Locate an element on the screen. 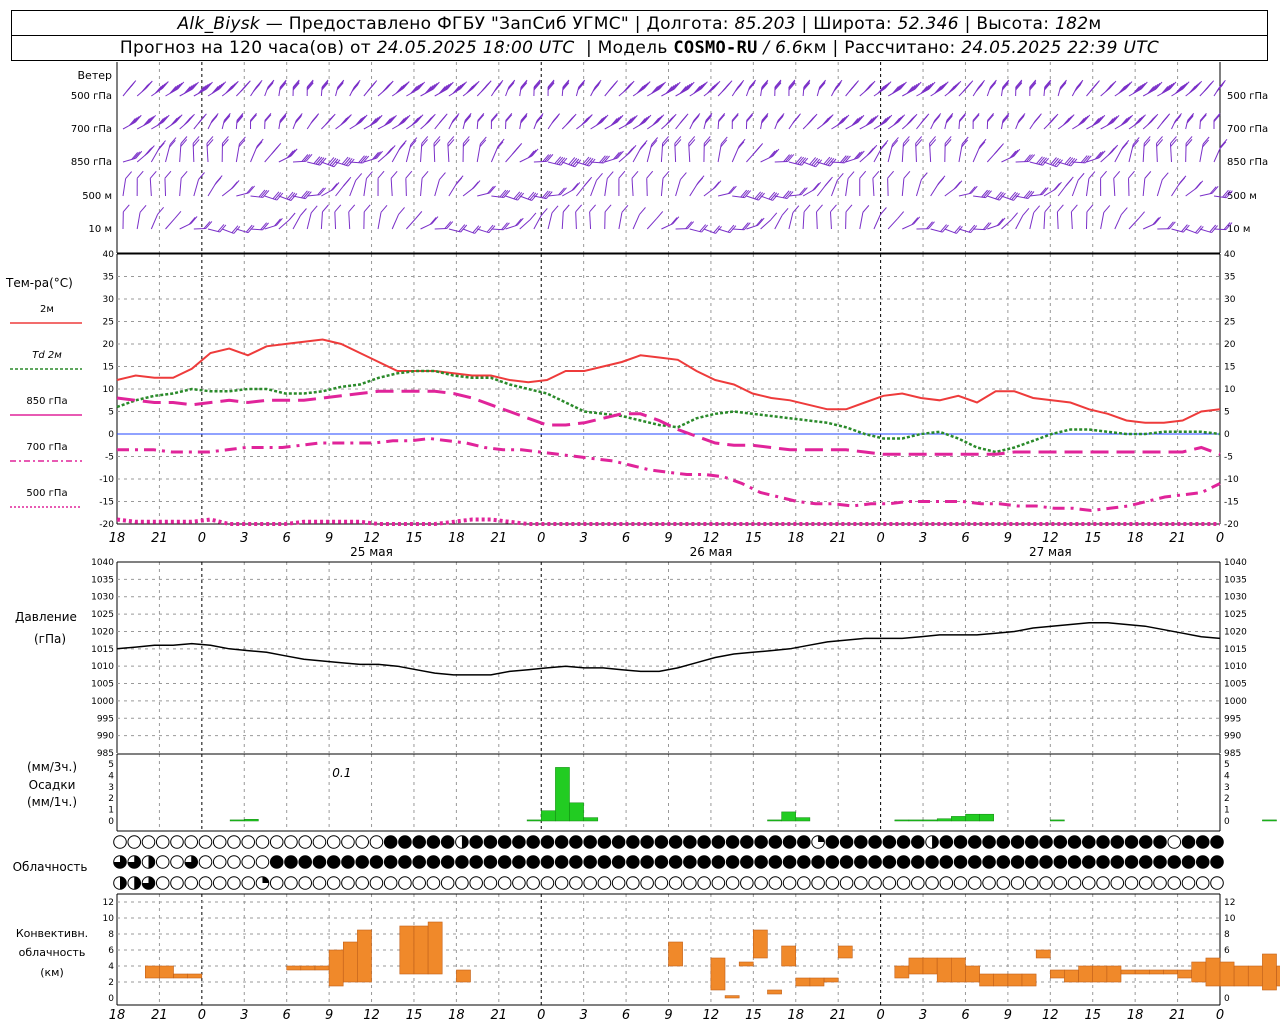 This screenshot has width=1280, height=1024. conv-ytick-left: 4 is located at coordinates (111, 967).